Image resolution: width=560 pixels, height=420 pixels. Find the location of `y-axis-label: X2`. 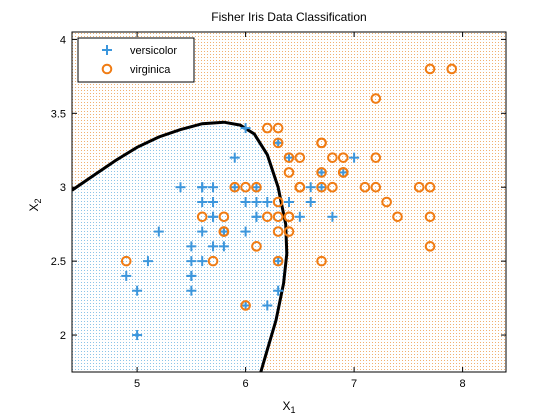

y-axis-label: X2 is located at coordinates (35, 204).